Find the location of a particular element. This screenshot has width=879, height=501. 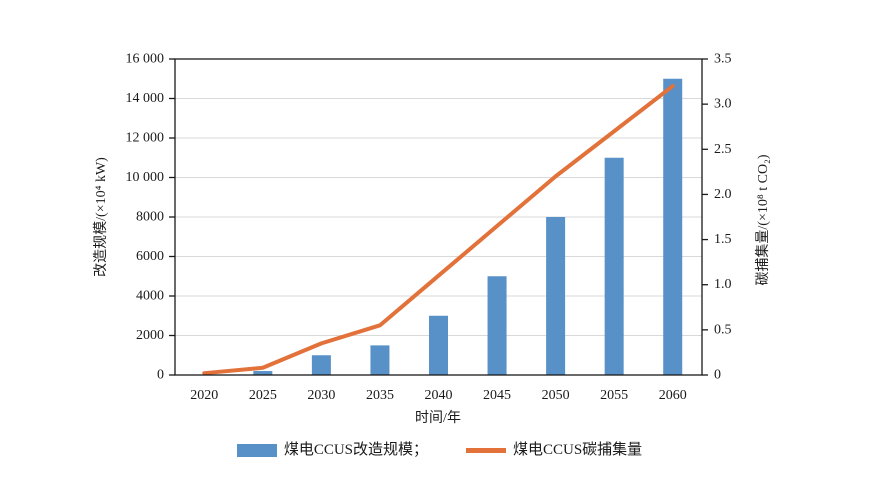

x-tick-label: 2040 is located at coordinates (439, 395).